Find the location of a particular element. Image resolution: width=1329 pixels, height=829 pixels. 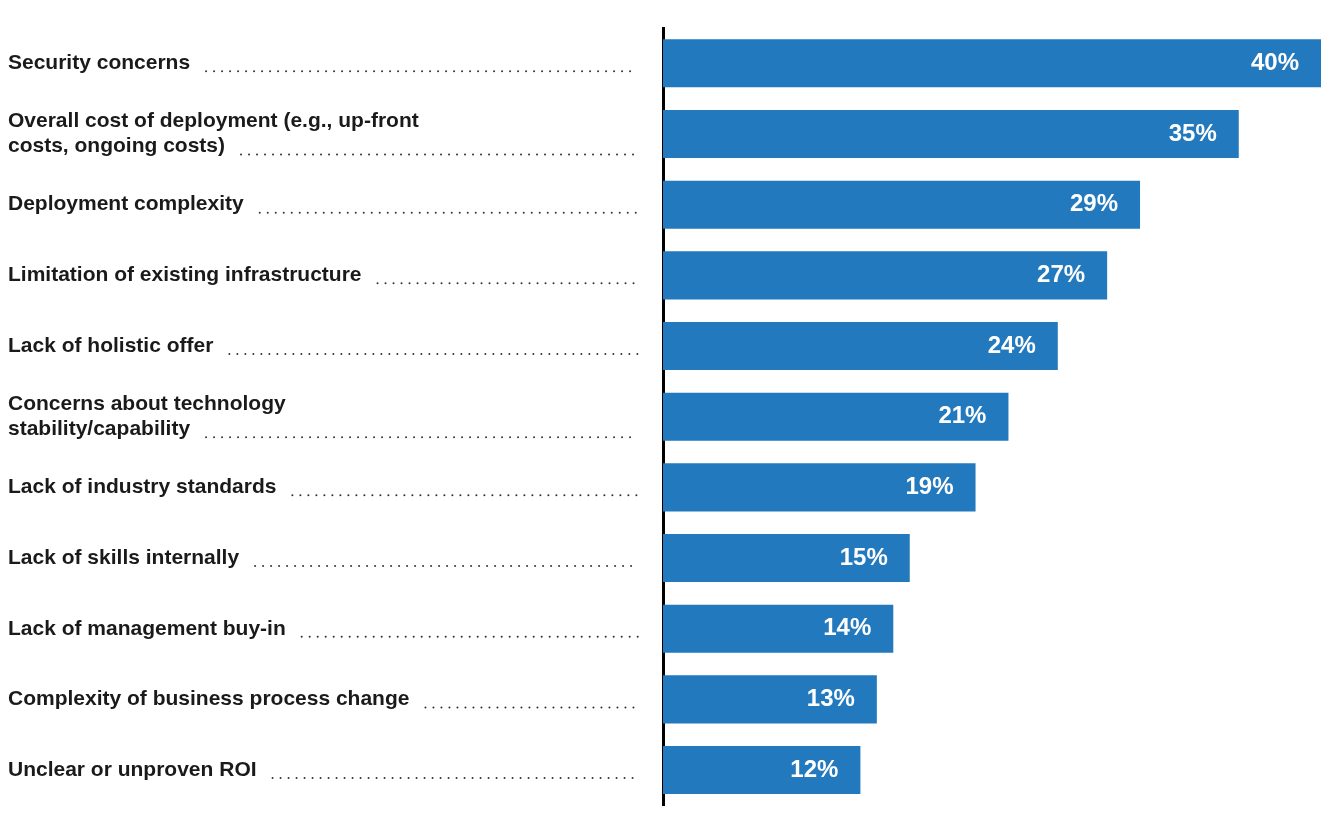

y-tick-label: Security concerns is located at coordinates (99, 62).